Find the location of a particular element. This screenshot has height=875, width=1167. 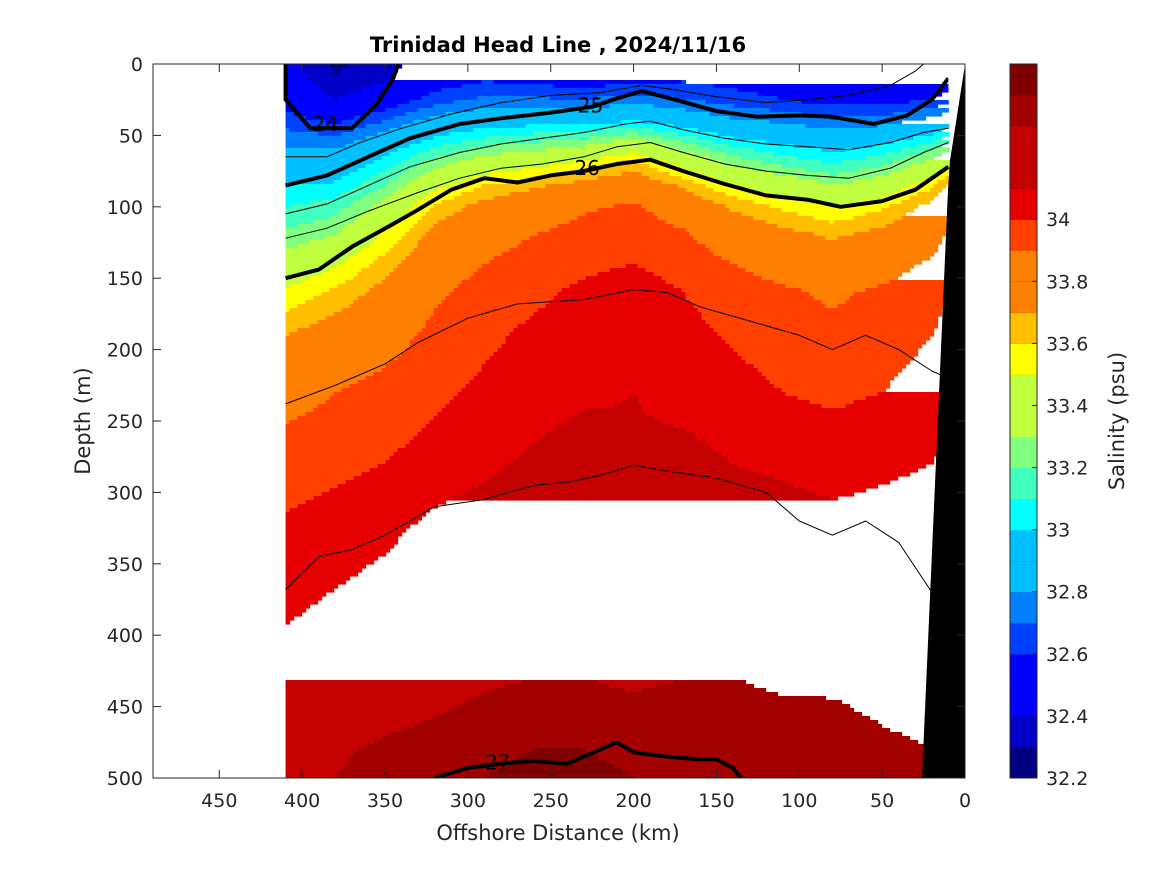

density-contour-minor is located at coordinates (609, 528).